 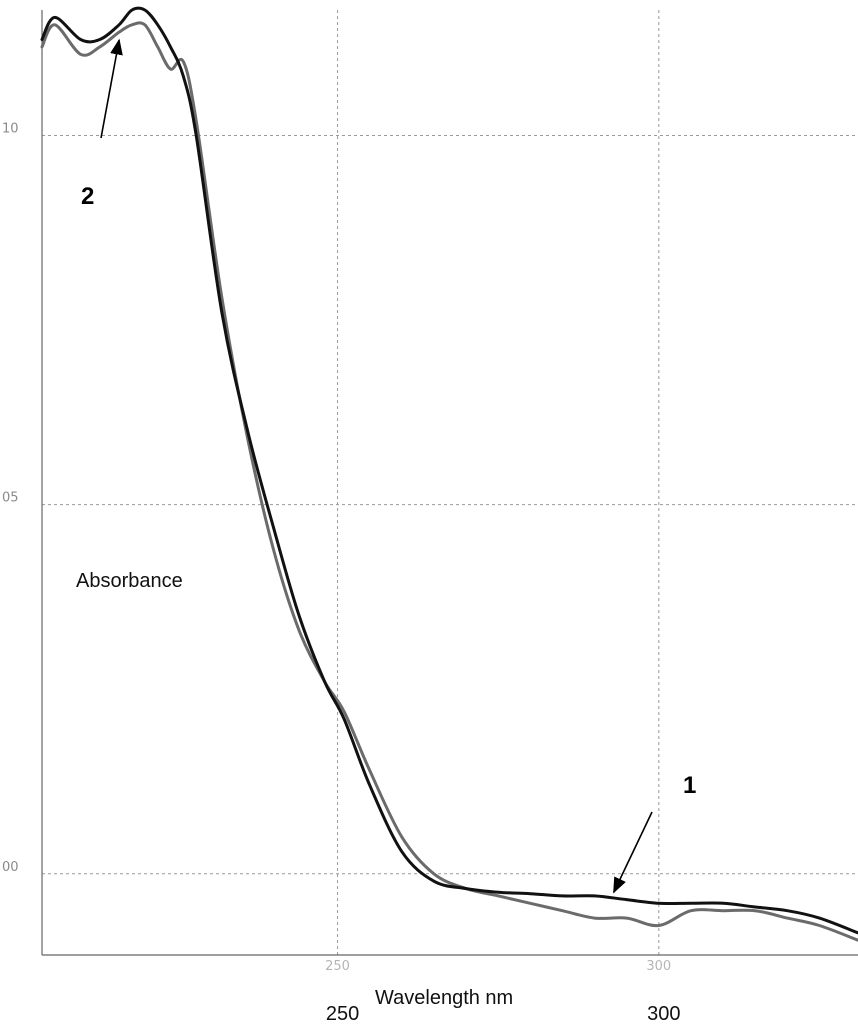 What do you see at coordinates (444, 998) in the screenshot?
I see `x-axis-label: Wavelength nm` at bounding box center [444, 998].